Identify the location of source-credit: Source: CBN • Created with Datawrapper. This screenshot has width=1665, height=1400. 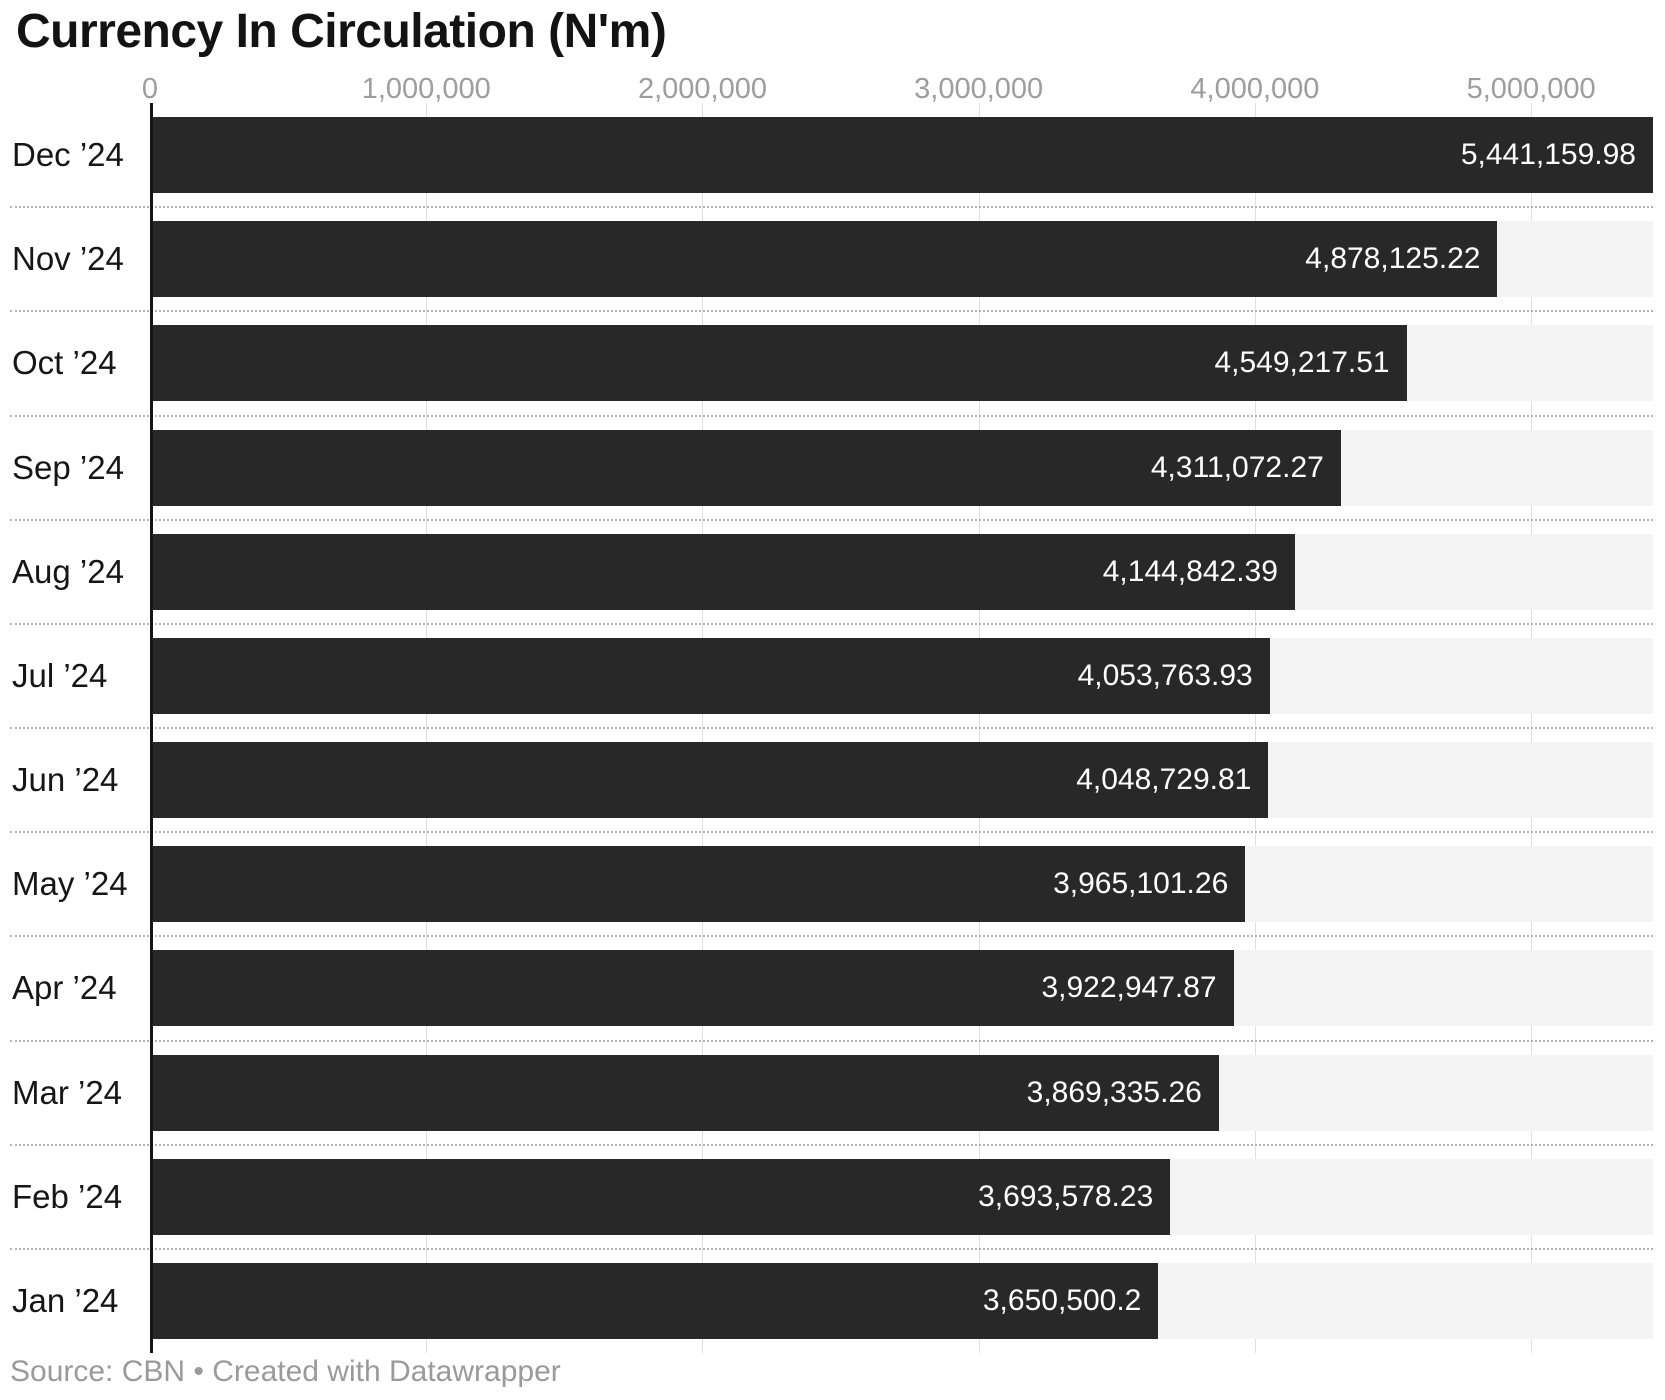
(285, 1371).